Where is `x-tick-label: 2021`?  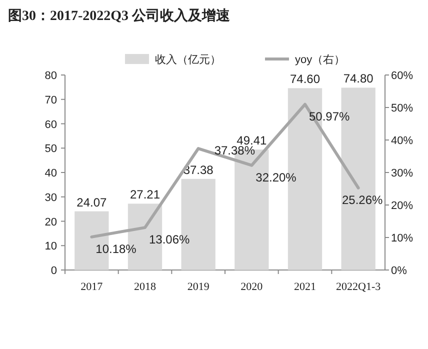 x-tick-label: 2021 is located at coordinates (305, 287).